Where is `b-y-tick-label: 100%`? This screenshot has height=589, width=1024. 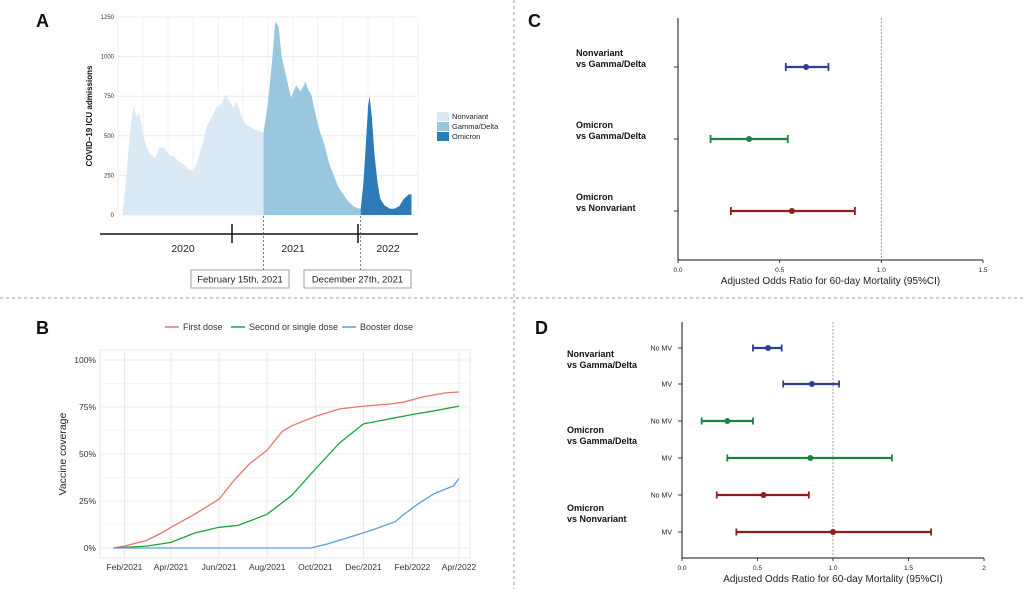 b-y-tick-label: 100% is located at coordinates (85, 360).